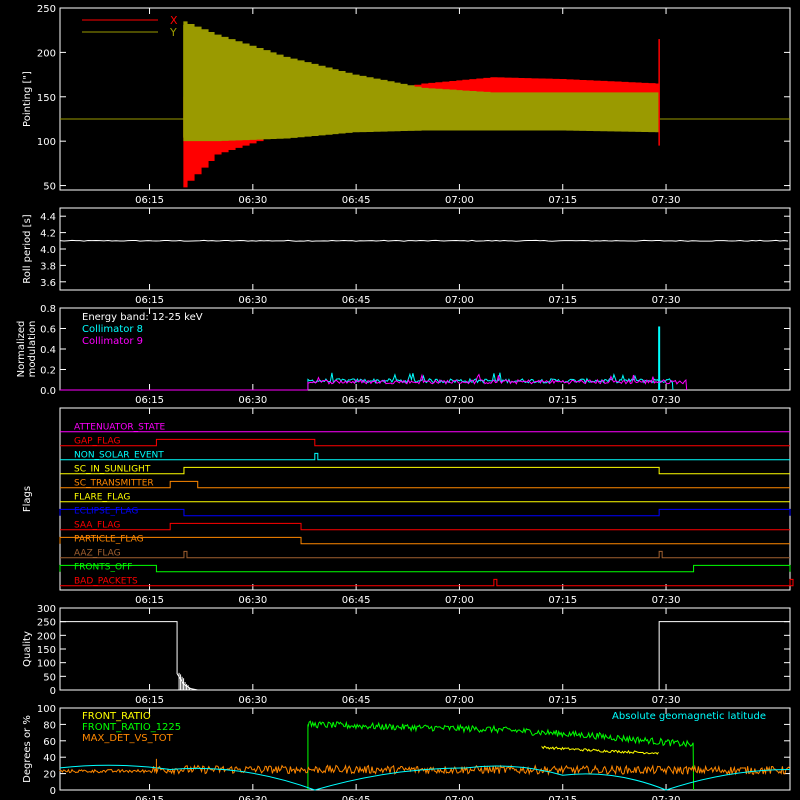 The height and width of the screenshot is (800, 800). What do you see at coordinates (27, 749) in the screenshot?
I see `y-axis-label: Degrees or %` at bounding box center [27, 749].